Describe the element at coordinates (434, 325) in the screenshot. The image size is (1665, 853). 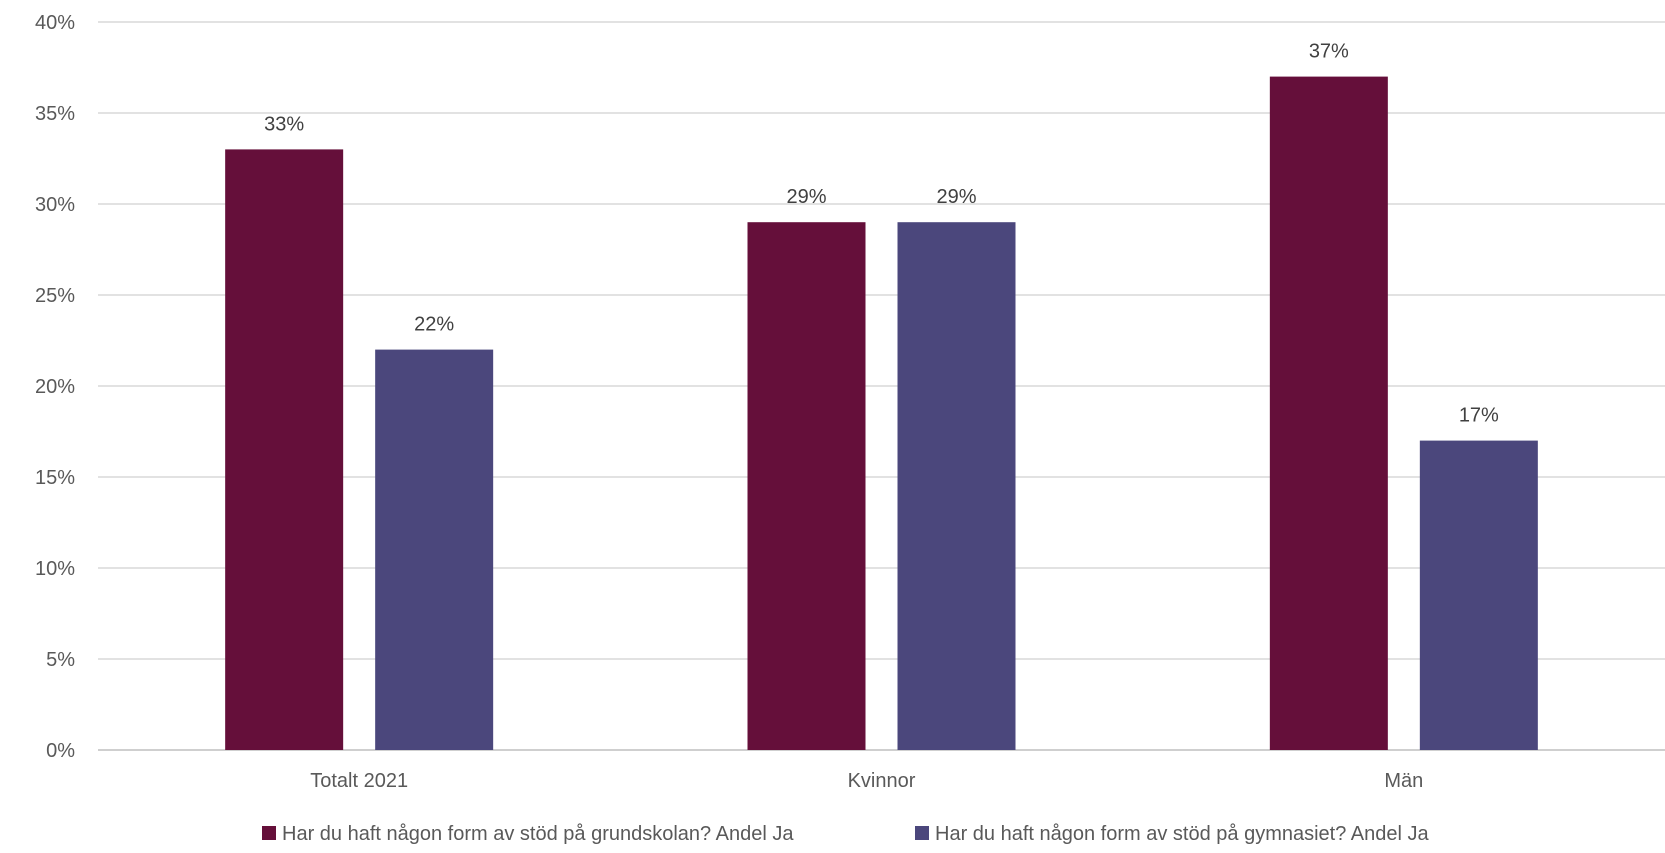
I see `data-label: 22%` at that location.